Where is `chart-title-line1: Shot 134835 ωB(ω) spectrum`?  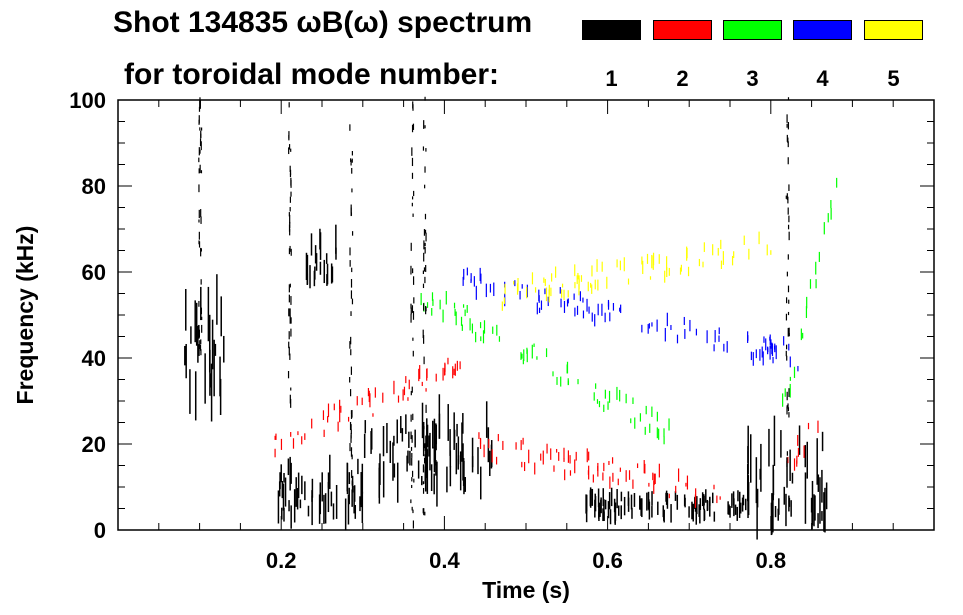 chart-title-line1: Shot 134835 ωB(ω) spectrum is located at coordinates (323, 22).